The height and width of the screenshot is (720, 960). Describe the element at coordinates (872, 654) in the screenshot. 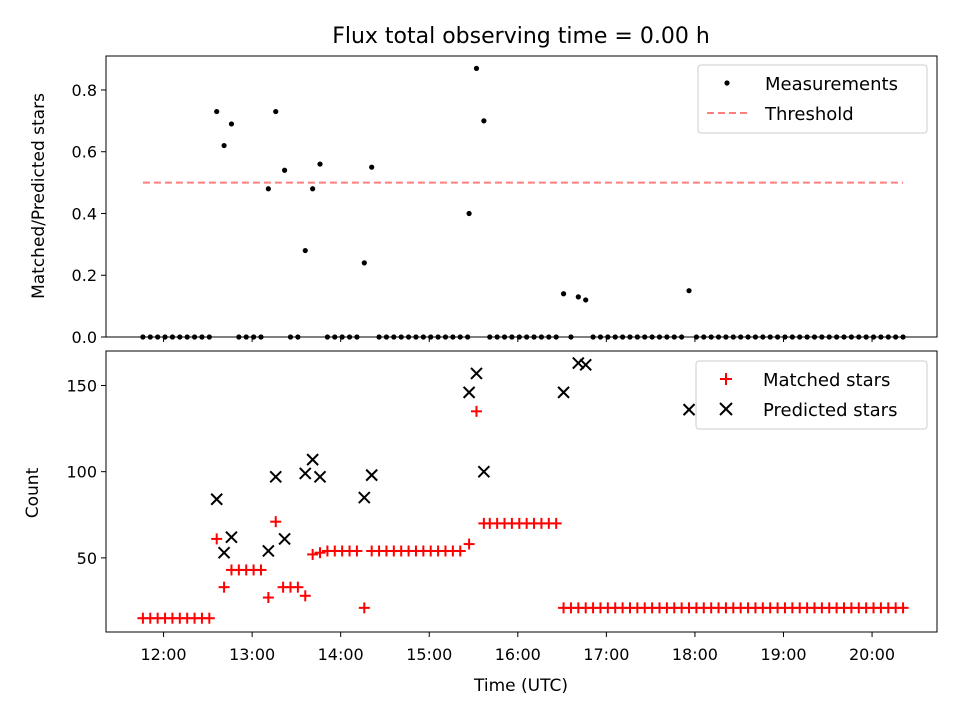

I see `x-tick-label: 20:00` at that location.